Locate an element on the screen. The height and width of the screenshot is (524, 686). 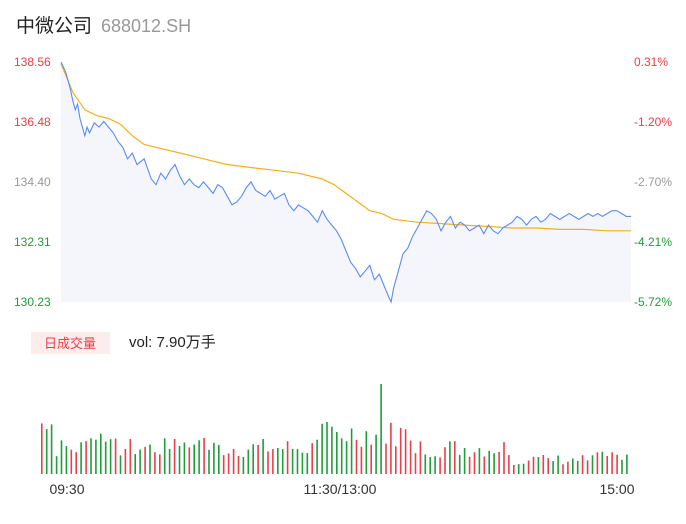
time-tick-close: 15:00 is located at coordinates (616, 489).